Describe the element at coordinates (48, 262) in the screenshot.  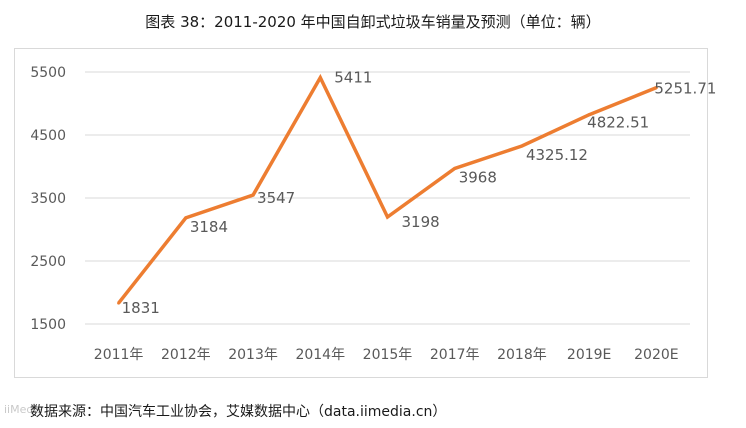
I see `y-tick-label: 2500` at that location.